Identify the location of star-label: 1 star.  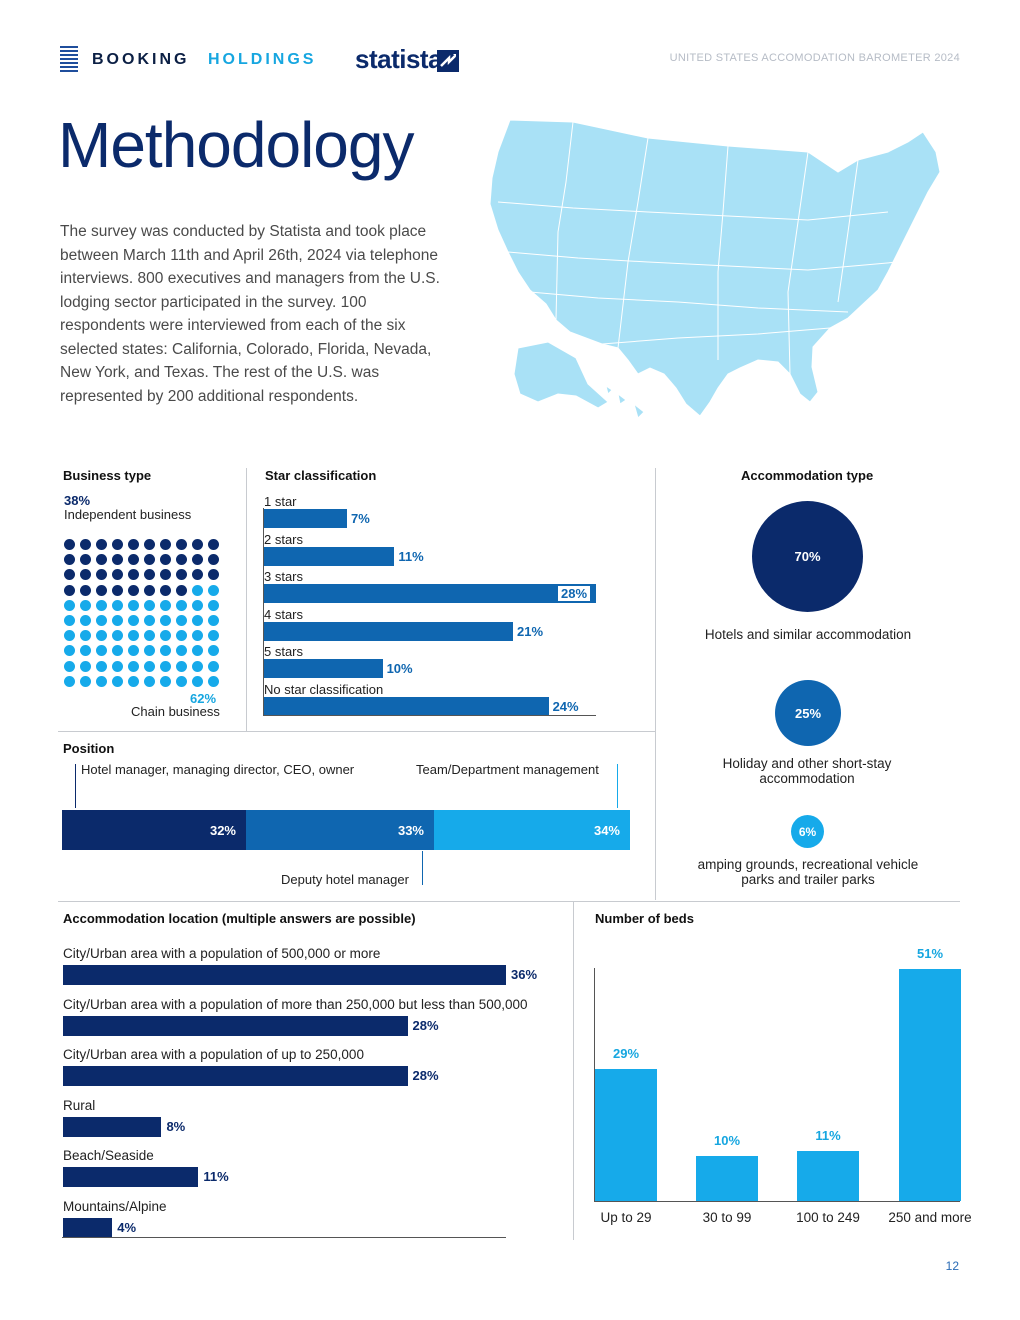
(280, 501).